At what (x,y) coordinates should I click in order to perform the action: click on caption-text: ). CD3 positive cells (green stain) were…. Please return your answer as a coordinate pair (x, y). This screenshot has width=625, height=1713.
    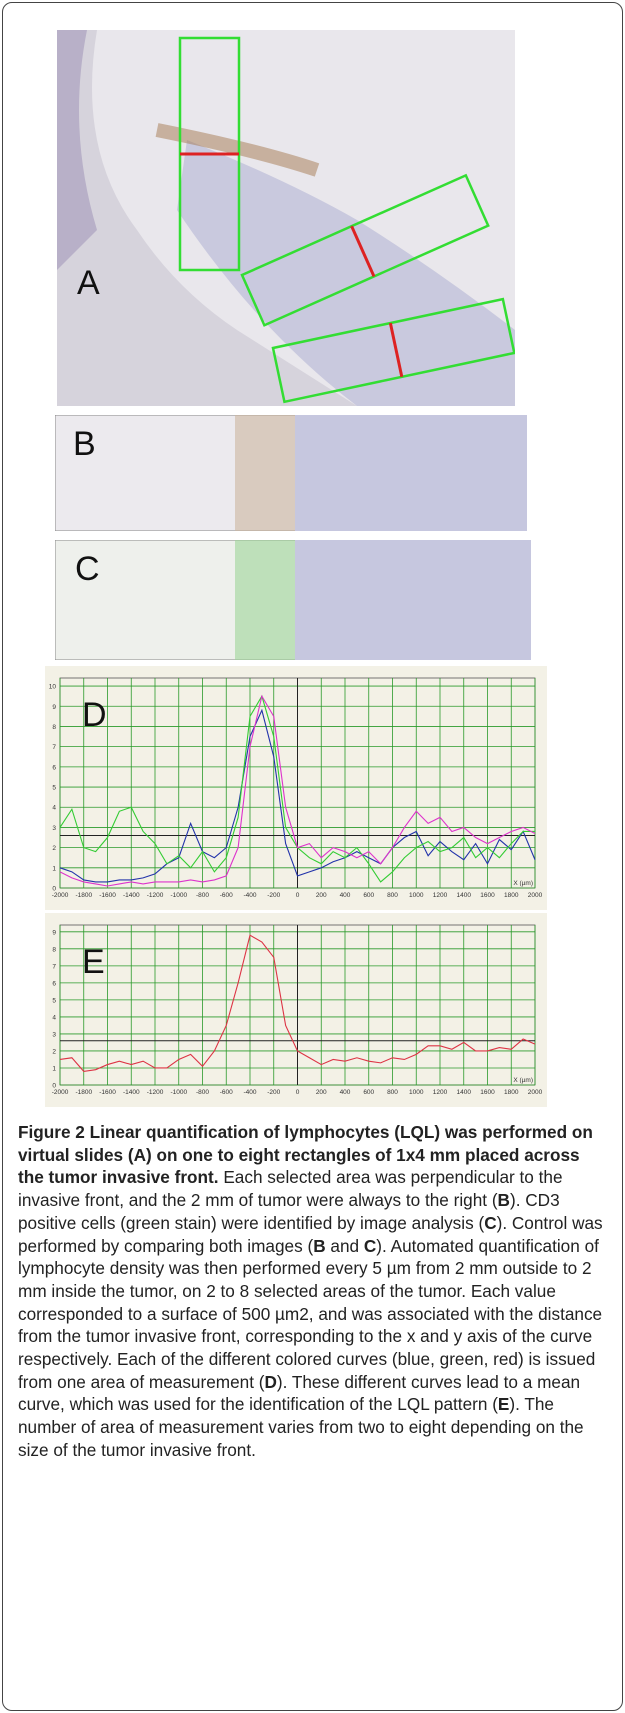
    Looking at the image, I should click on (289, 1211).